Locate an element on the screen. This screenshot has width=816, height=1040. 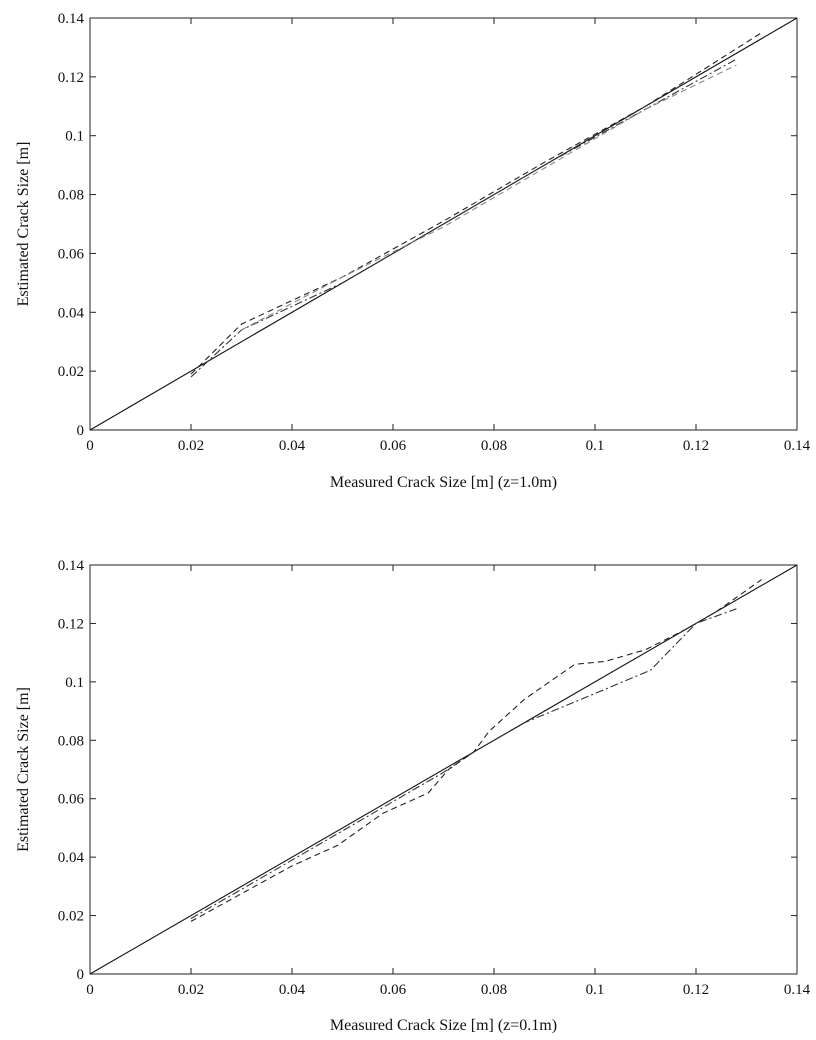
x-axis-label: Measured Crack Size [m] (z=0.1m) is located at coordinates (443, 1025).